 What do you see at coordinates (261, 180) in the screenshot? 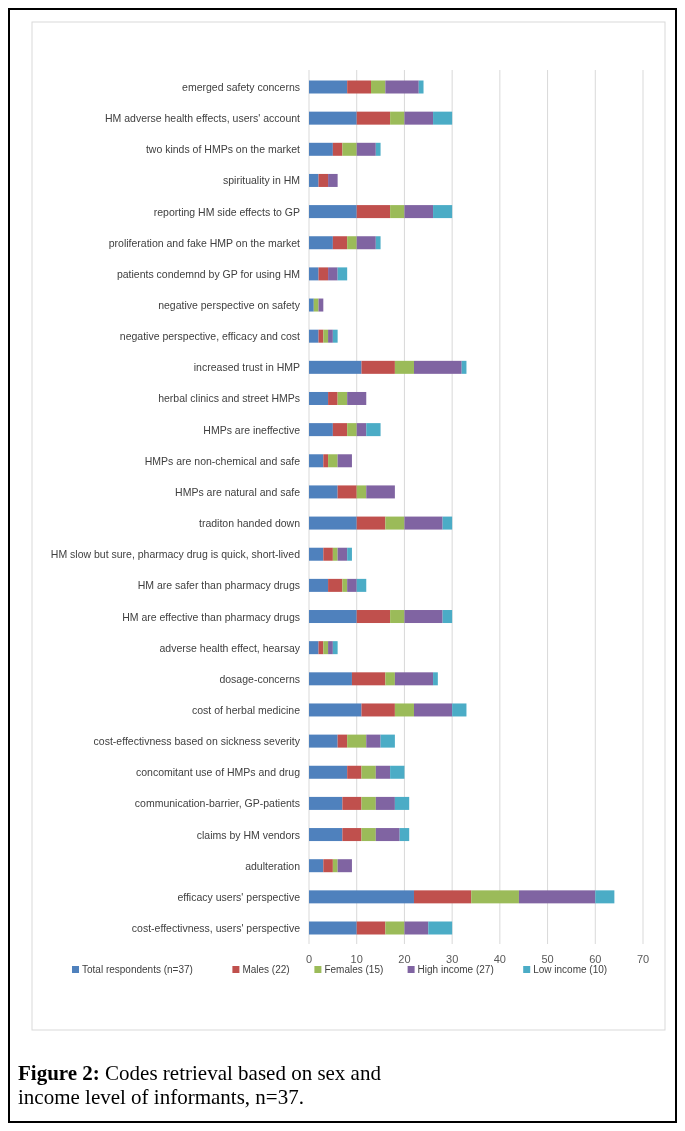
I see `y-tick-label: spirituality in HM` at bounding box center [261, 180].